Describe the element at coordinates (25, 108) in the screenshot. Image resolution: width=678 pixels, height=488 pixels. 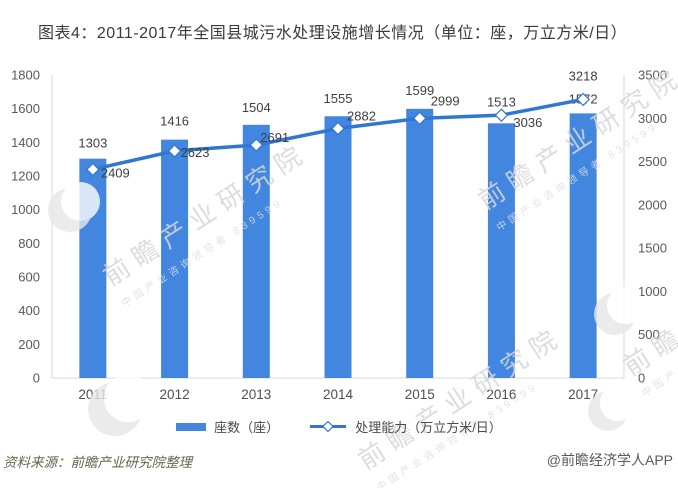
I see `left-axis-tick: 1600` at that location.